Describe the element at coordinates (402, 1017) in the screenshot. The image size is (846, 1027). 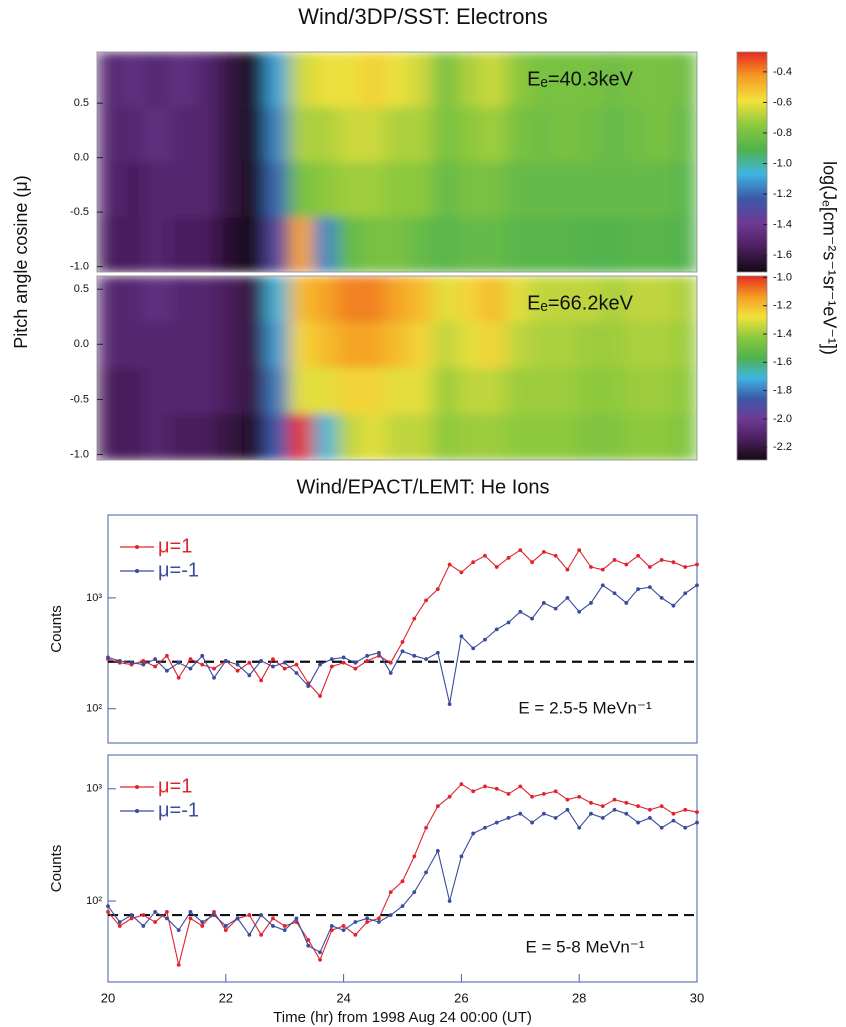
I see `x-axis-label: Time (hr) from 1998 Aug 24 00:00 (UT)` at that location.